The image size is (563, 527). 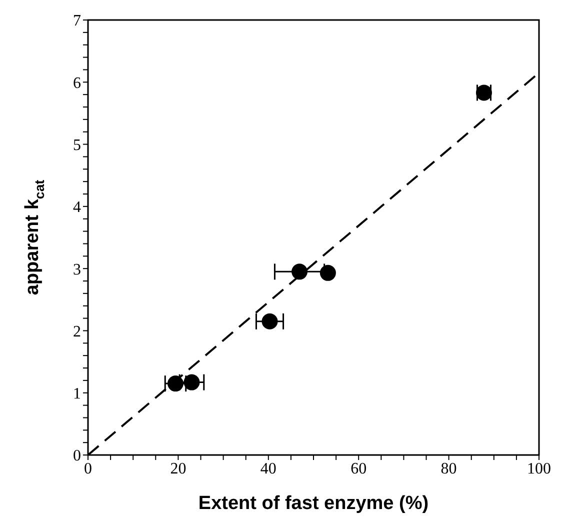 I want to click on y-tick-label: 1, so click(x=77, y=394).